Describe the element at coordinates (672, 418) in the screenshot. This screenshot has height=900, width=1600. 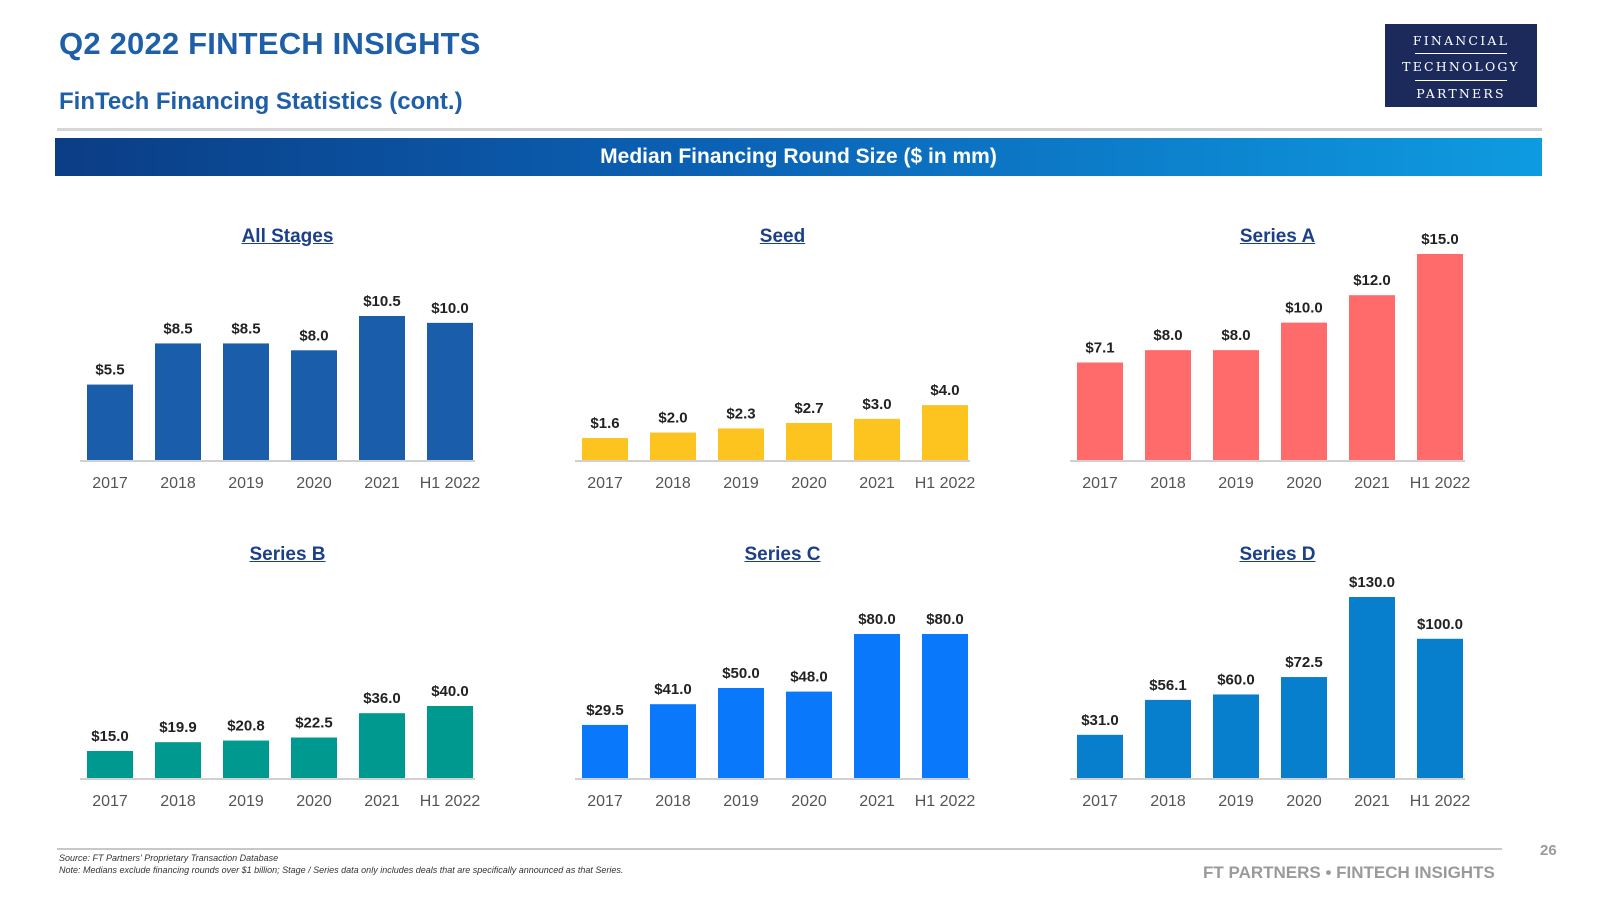
I see `data-label: $2.0` at that location.